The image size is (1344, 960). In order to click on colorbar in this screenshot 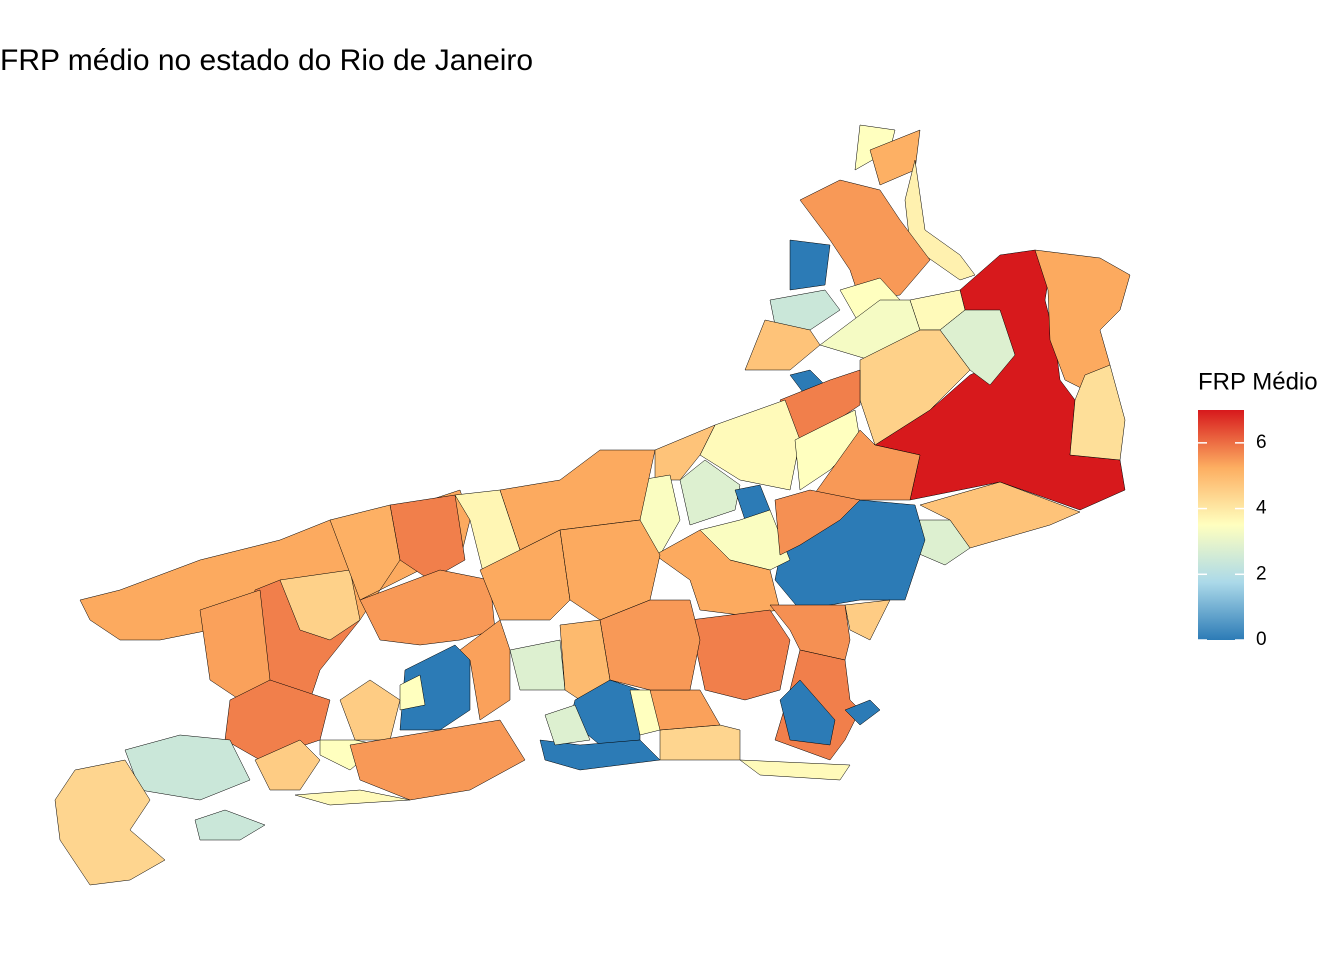, I will do `click(1221, 525)`.